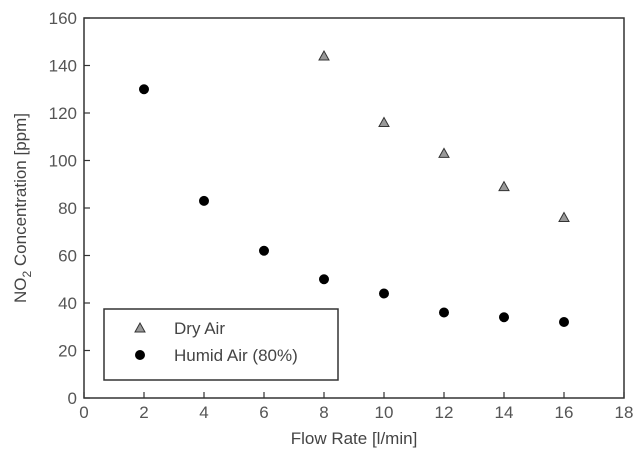 The height and width of the screenshot is (450, 633). I want to click on x-tick-label: 2, so click(143, 412).